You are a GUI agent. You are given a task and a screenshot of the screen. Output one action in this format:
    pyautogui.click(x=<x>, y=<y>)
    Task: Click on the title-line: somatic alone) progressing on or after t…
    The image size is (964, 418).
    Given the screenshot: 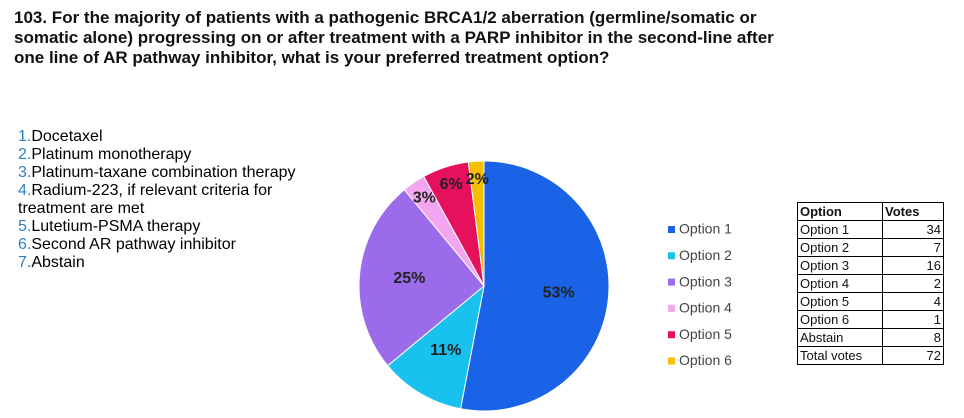 What is the action you would take?
    pyautogui.click(x=394, y=37)
    